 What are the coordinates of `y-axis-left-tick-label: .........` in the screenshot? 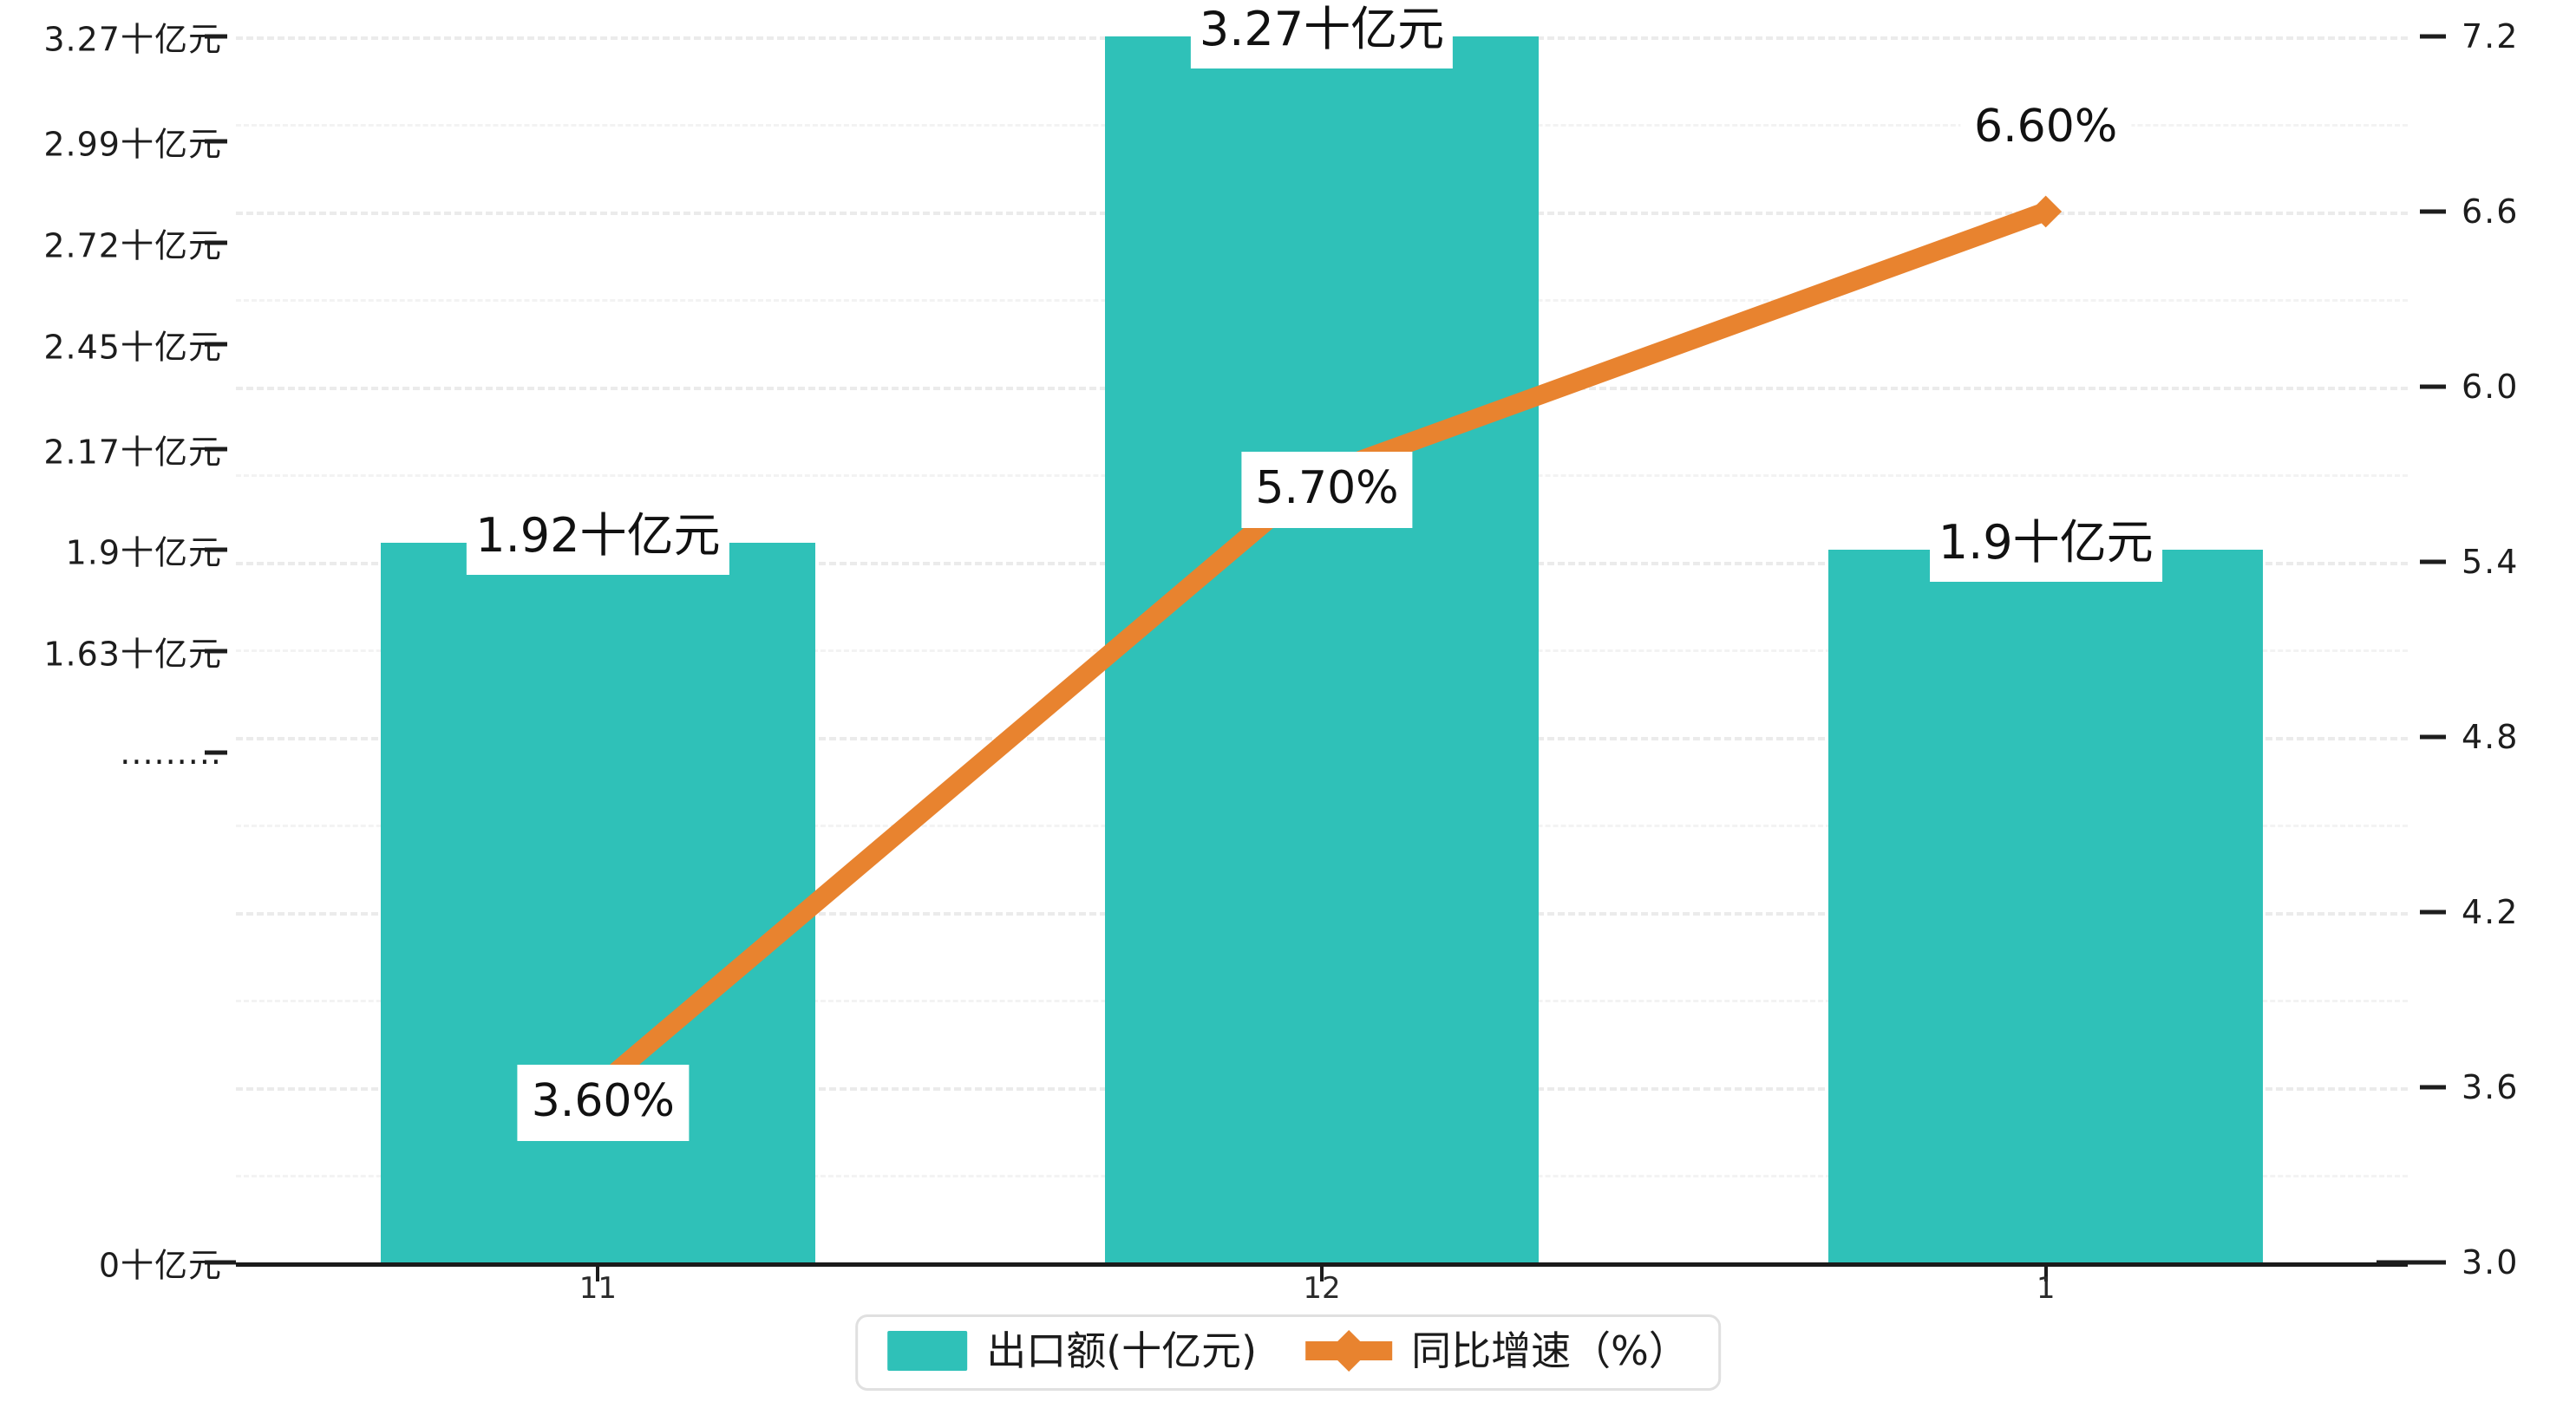 It's located at (171, 752).